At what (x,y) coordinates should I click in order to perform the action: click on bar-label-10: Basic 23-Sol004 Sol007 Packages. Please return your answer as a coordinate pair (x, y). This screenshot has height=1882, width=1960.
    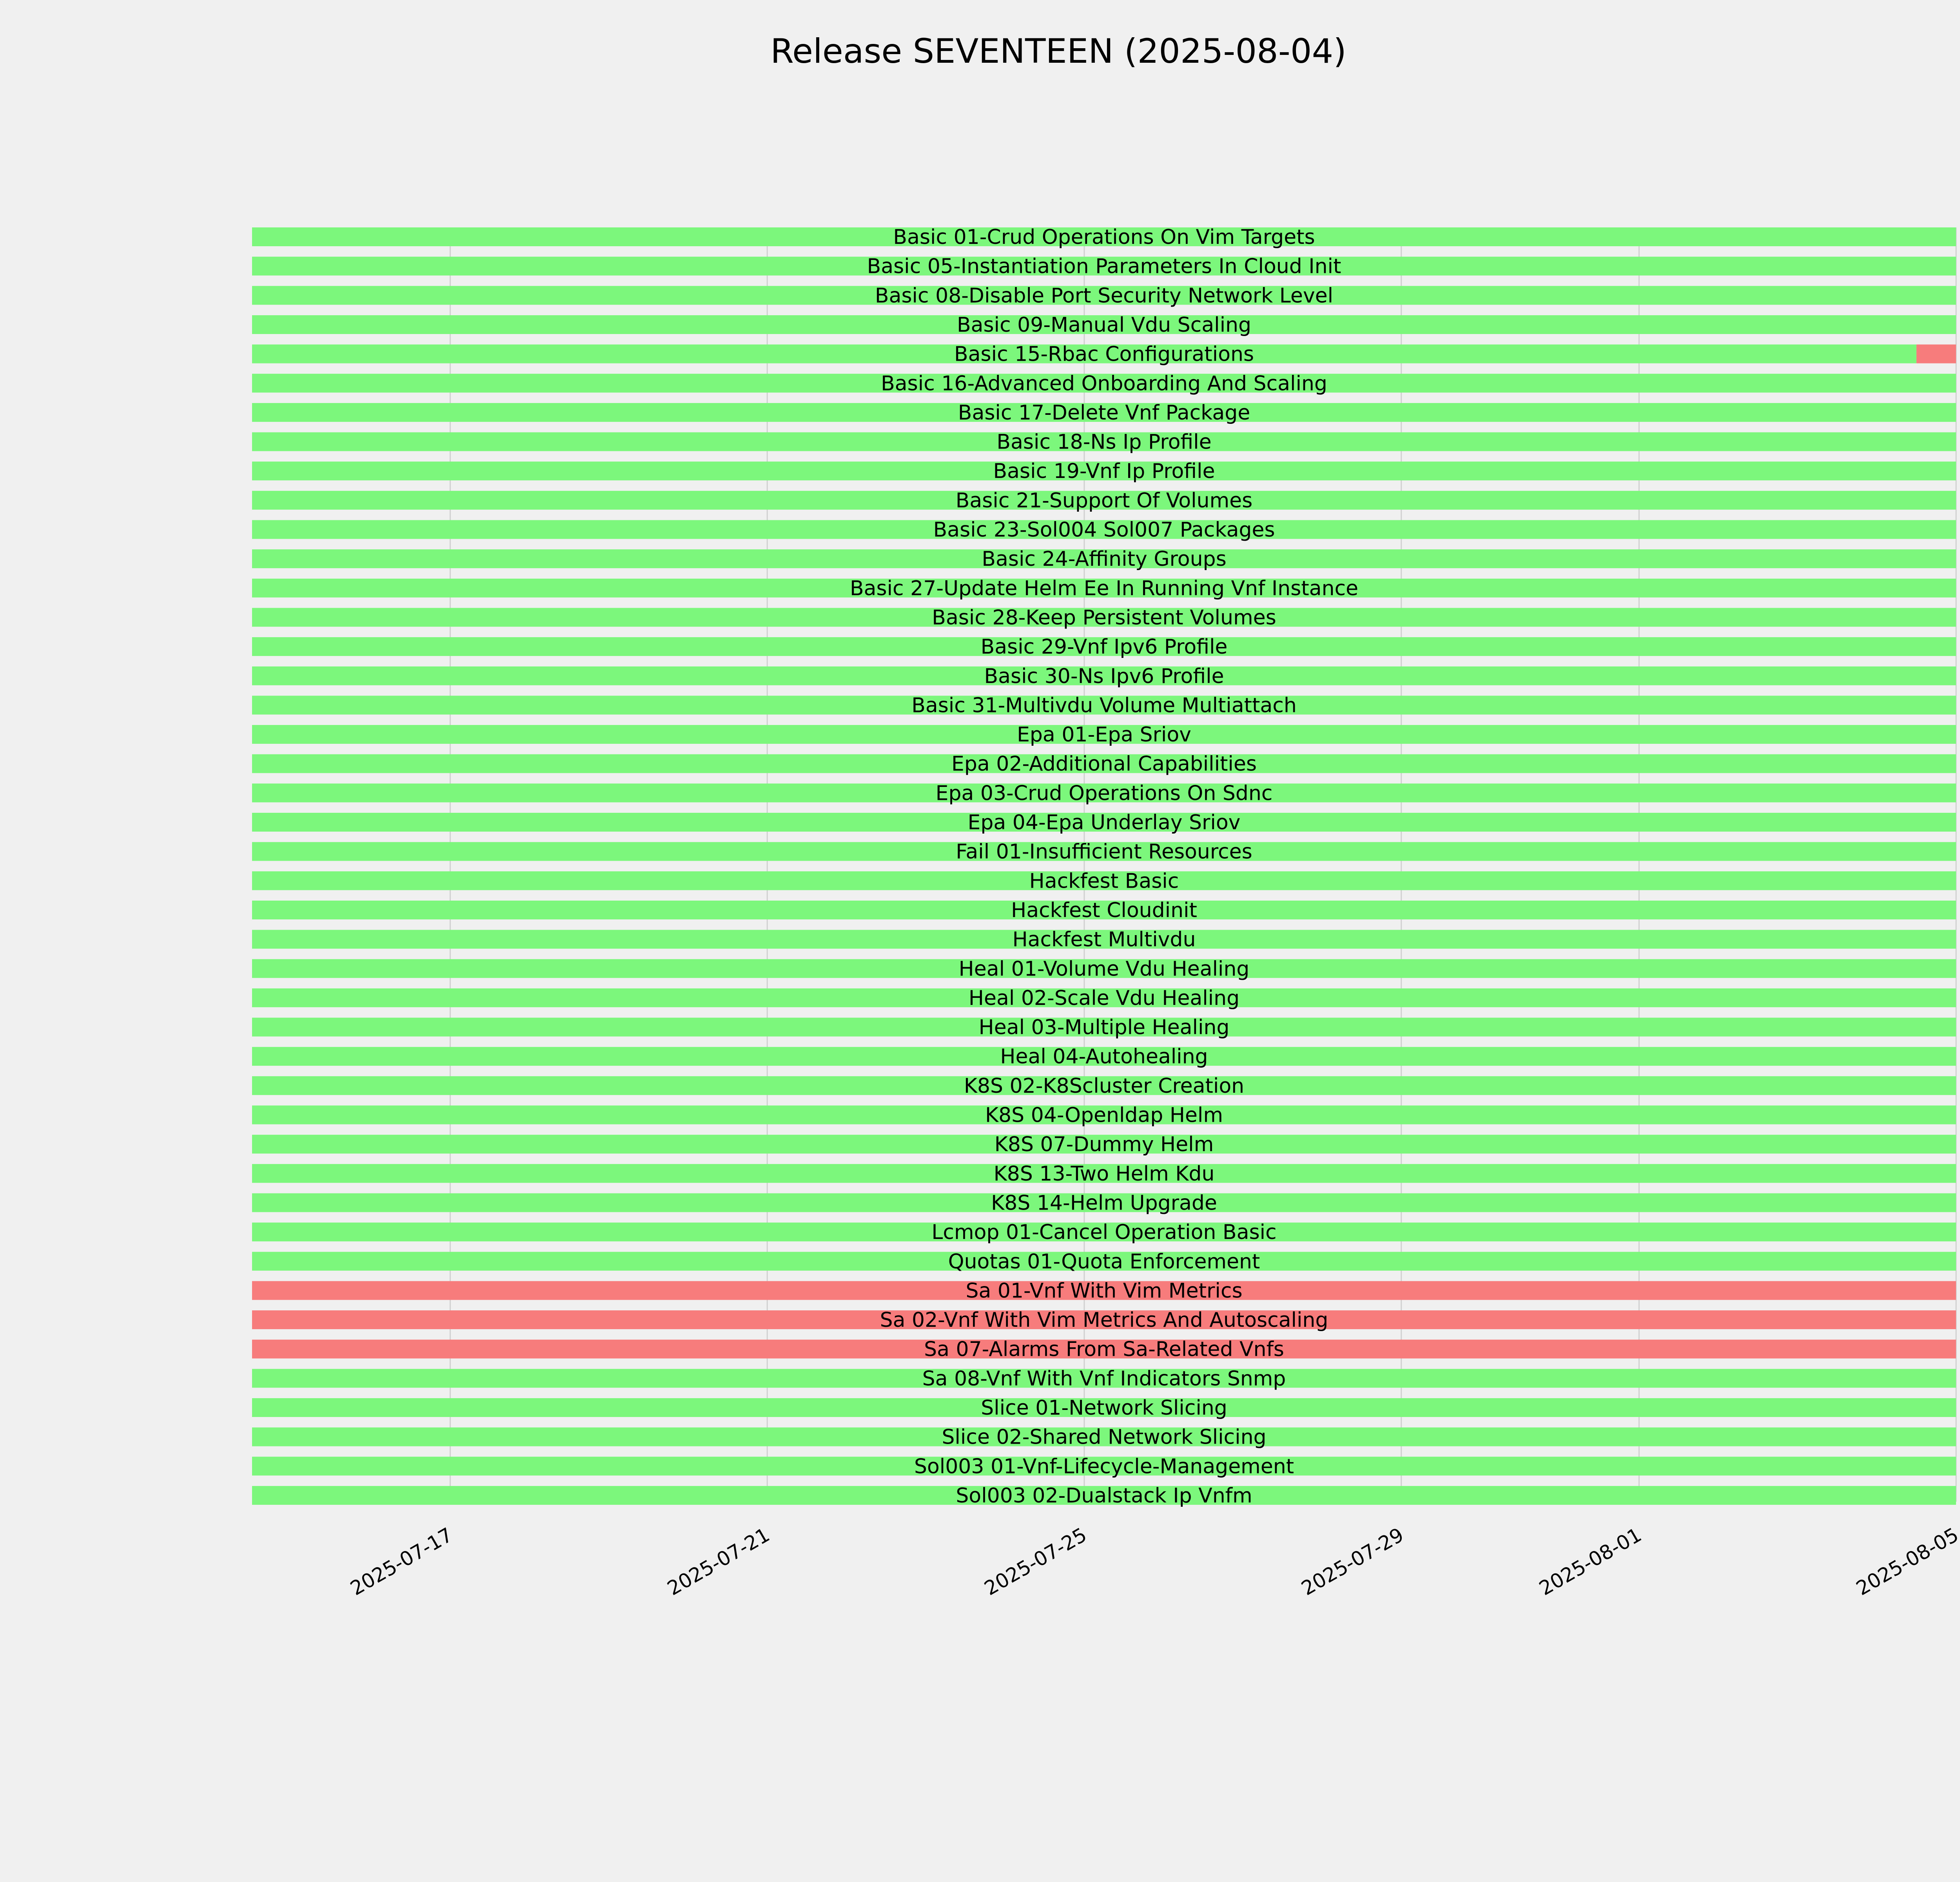
    Looking at the image, I should click on (1104, 530).